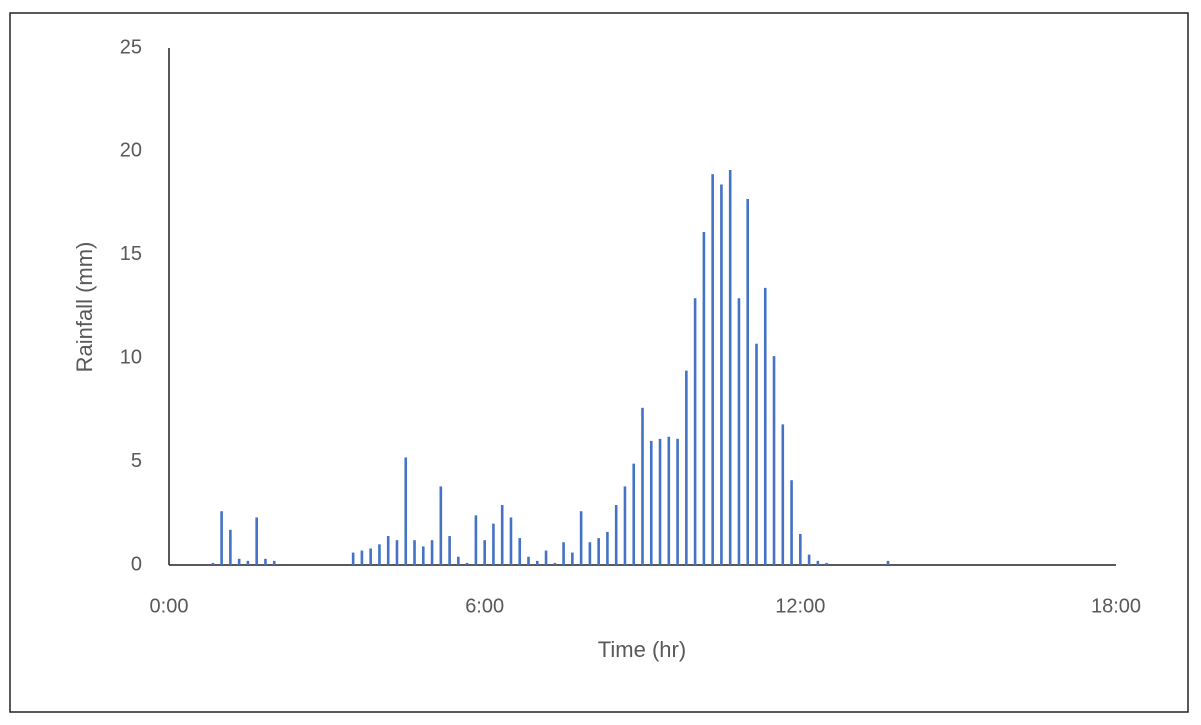 The height and width of the screenshot is (725, 1201). Describe the element at coordinates (131, 47) in the screenshot. I see `y-tick-label: 25` at that location.